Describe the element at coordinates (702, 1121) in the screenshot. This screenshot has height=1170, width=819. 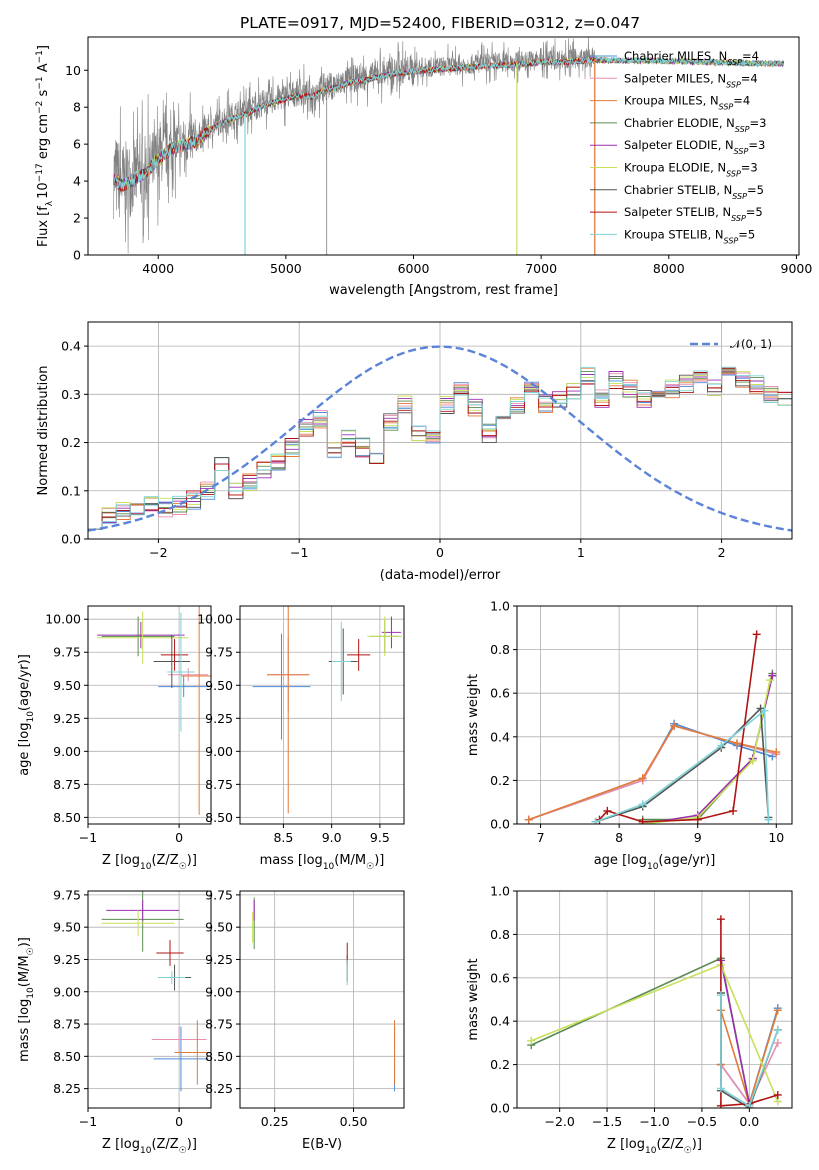
I see `x-tick-label: −0.5` at that location.